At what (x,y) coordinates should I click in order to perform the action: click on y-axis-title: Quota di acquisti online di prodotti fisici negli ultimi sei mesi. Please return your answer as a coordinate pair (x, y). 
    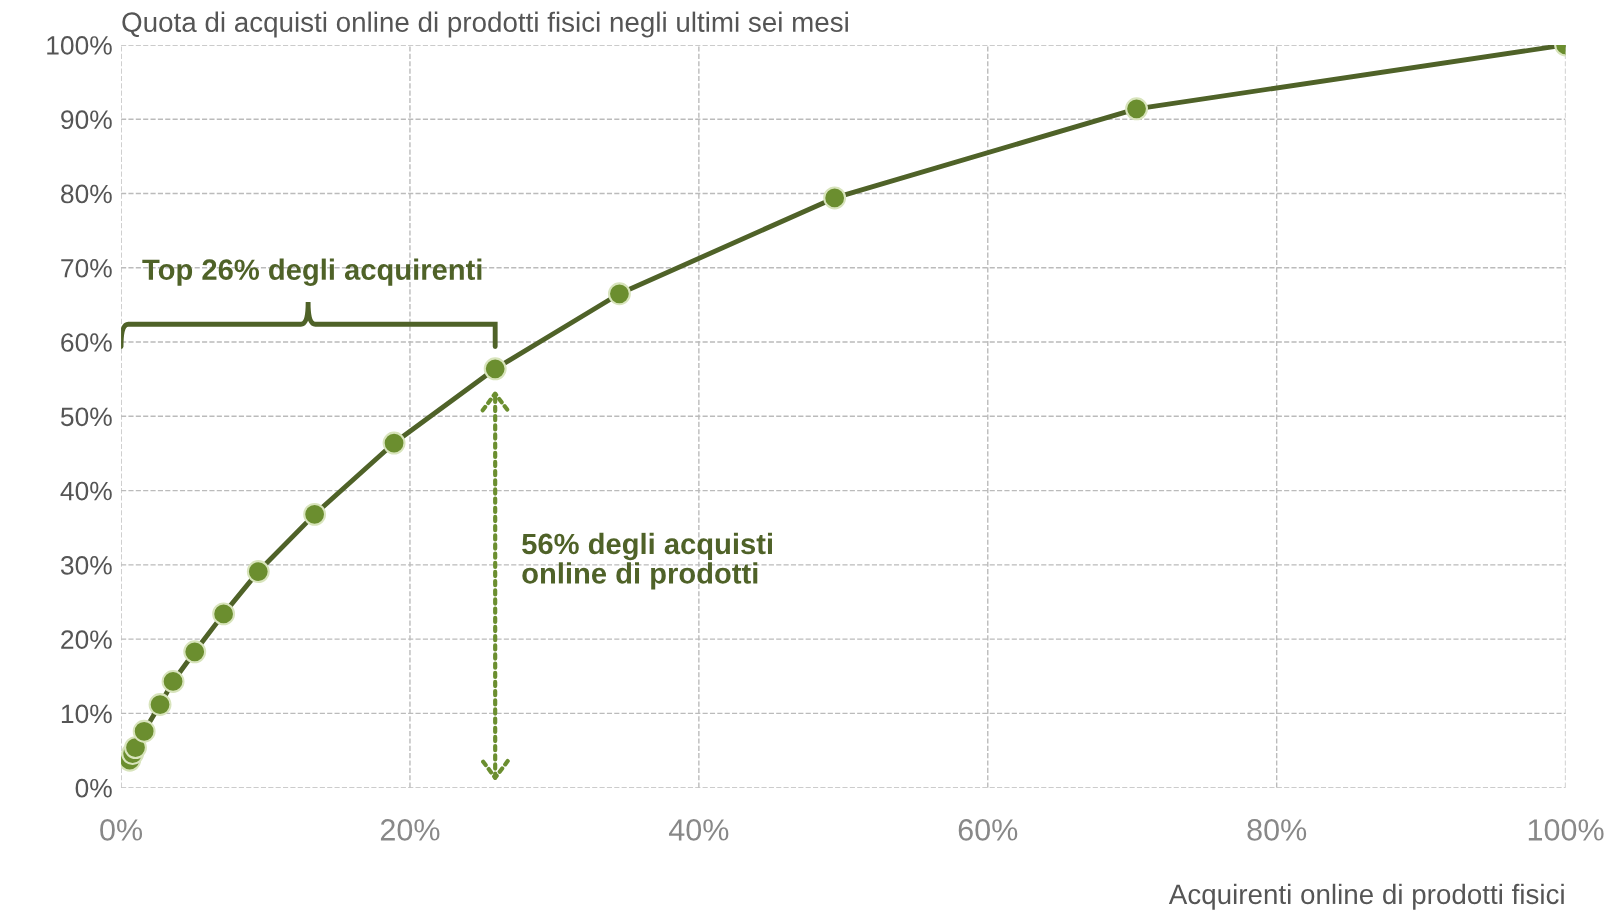
    Looking at the image, I should click on (485, 24).